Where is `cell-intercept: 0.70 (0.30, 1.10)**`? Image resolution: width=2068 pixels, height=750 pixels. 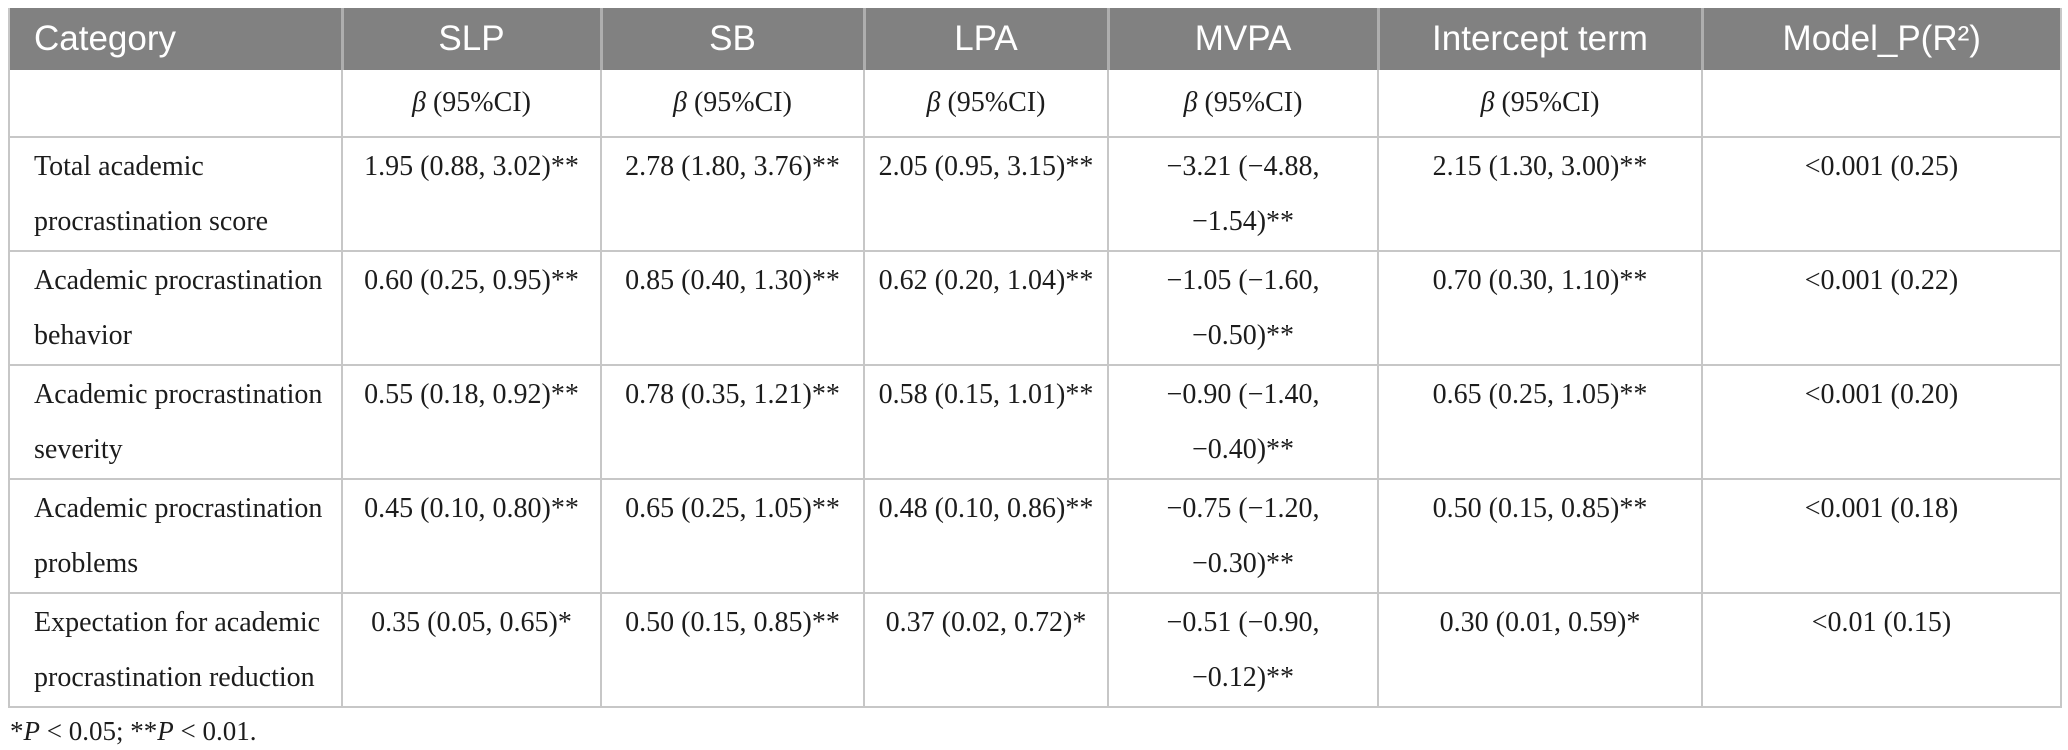 cell-intercept: 0.70 (0.30, 1.10)** is located at coordinates (1539, 307).